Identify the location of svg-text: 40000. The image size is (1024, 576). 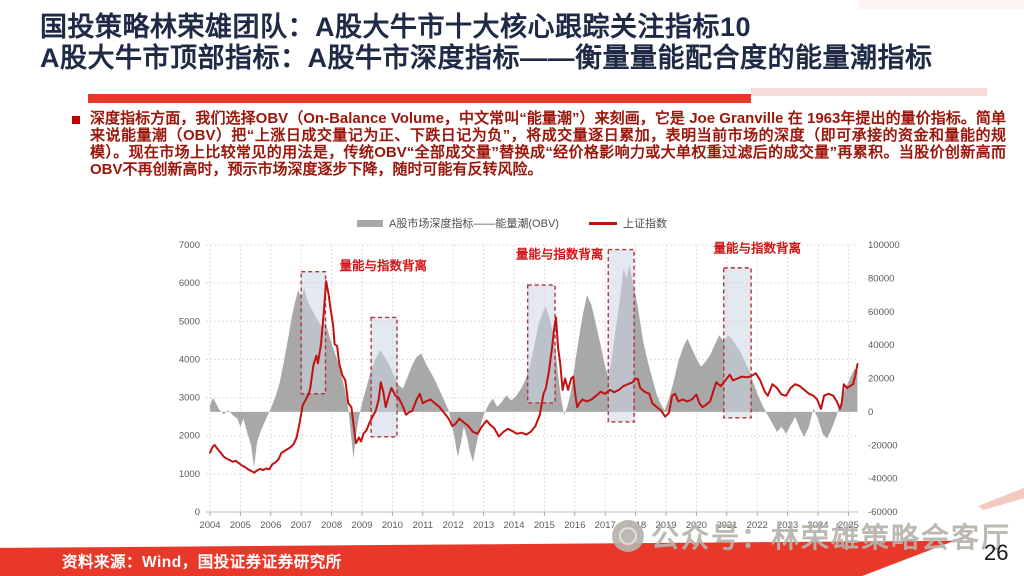
(881, 345).